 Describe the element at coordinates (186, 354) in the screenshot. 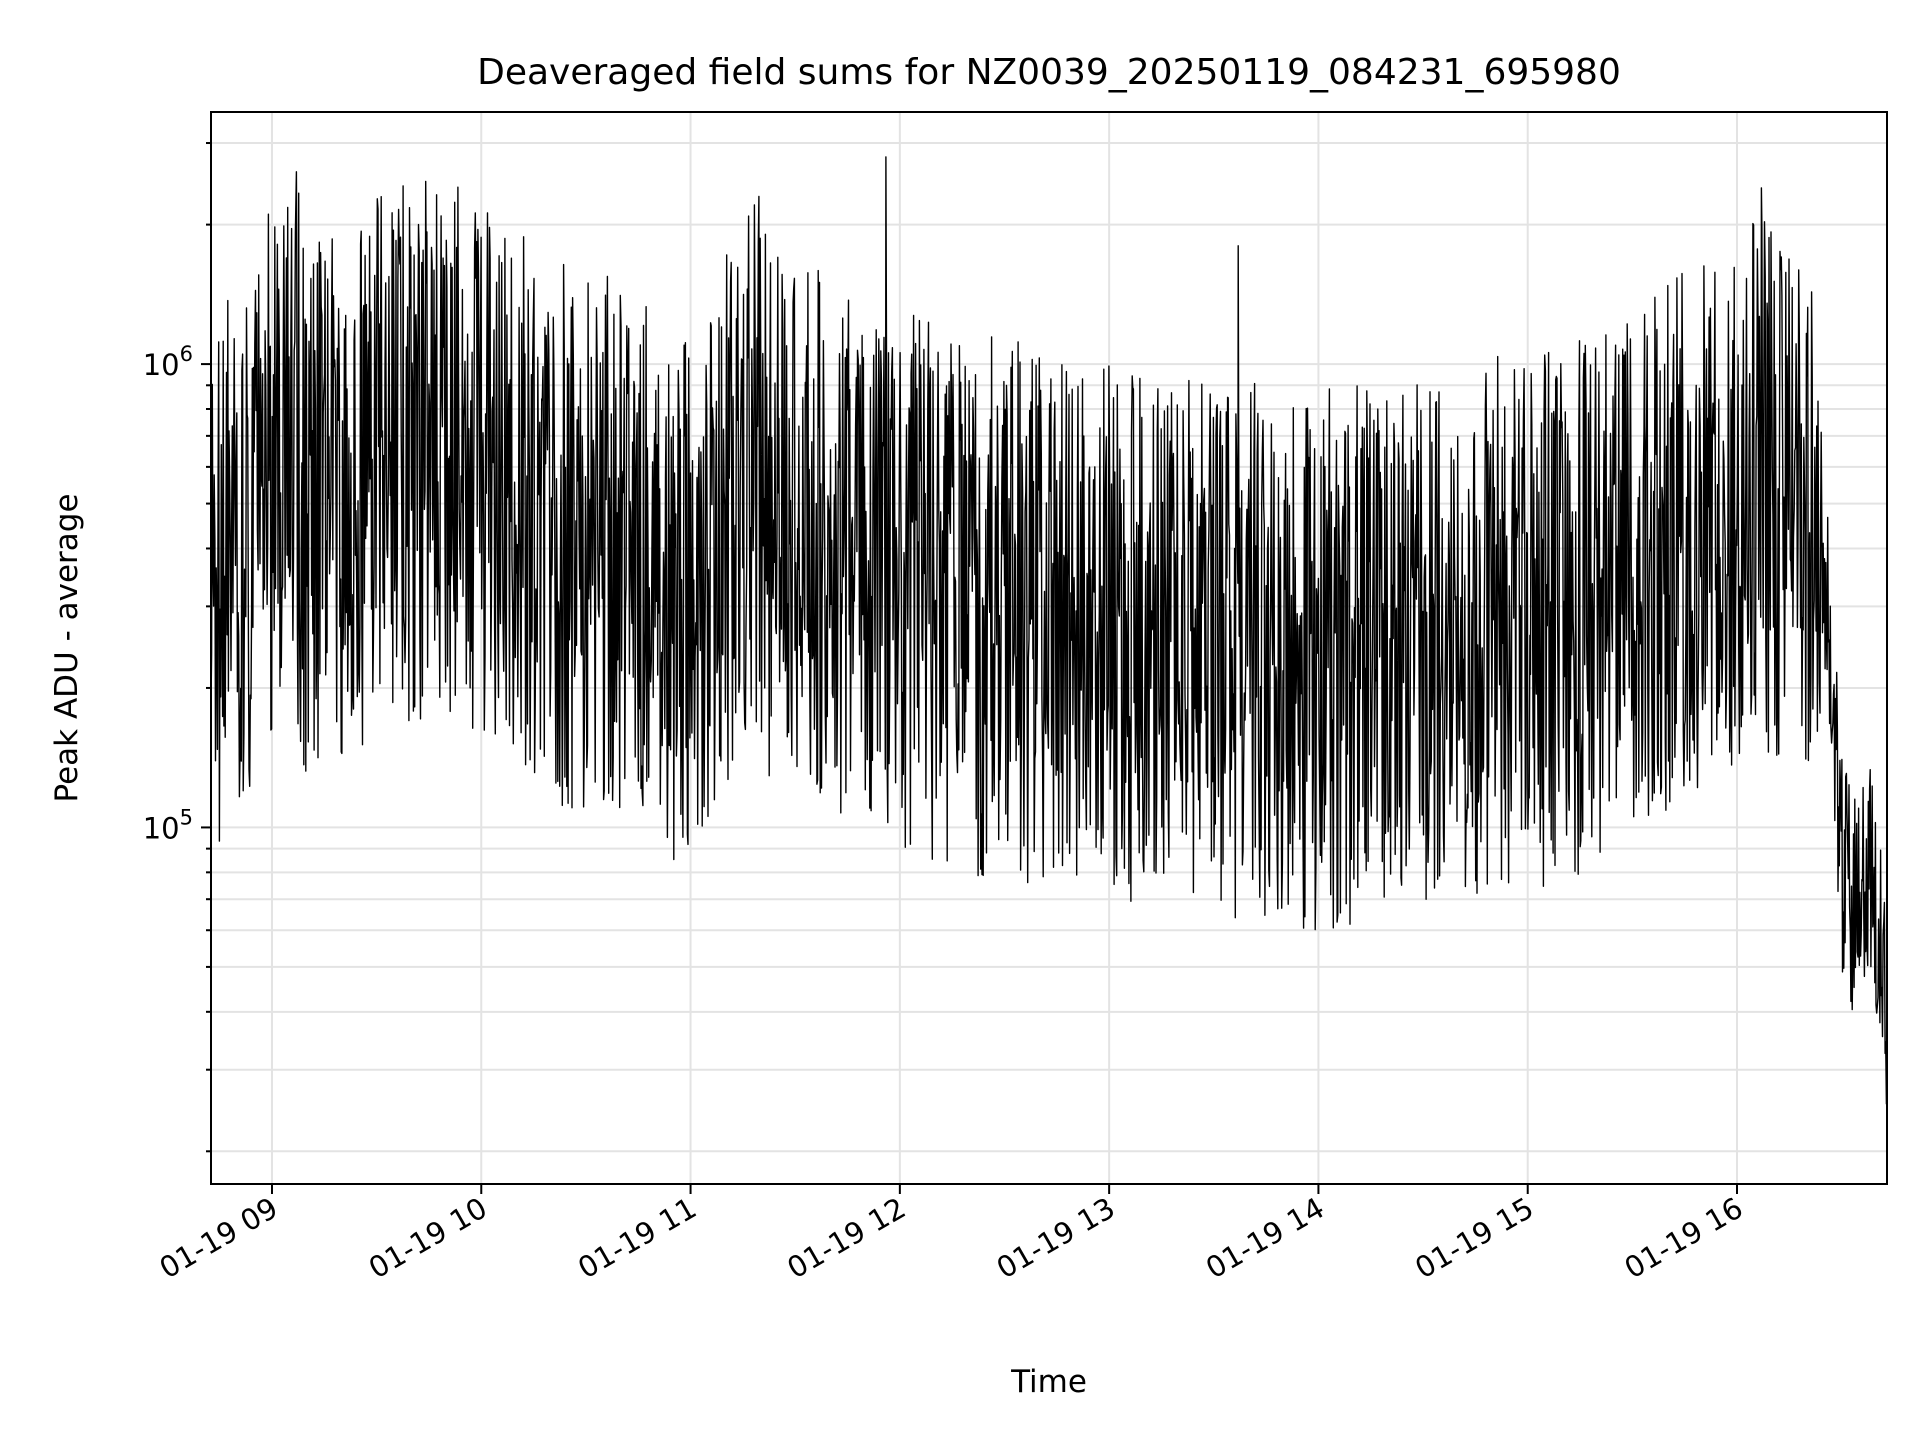

I see `y-tick-label-exponent: 6` at that location.